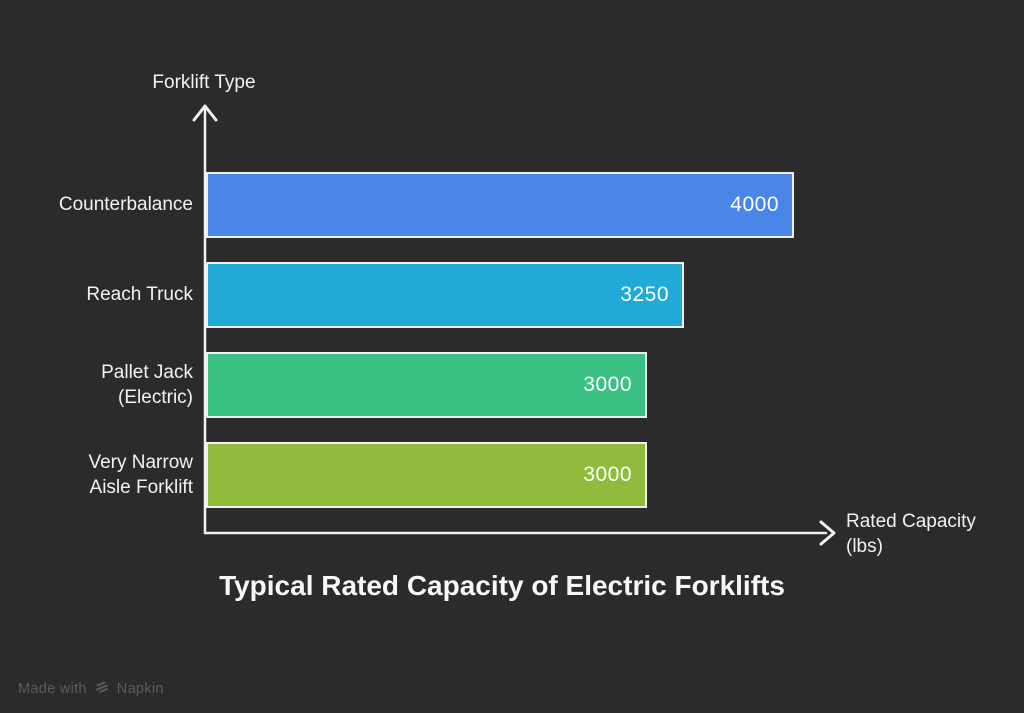 This screenshot has width=1024, height=713. What do you see at coordinates (205, 113) in the screenshot?
I see `y-axis-arrowhead-icon` at bounding box center [205, 113].